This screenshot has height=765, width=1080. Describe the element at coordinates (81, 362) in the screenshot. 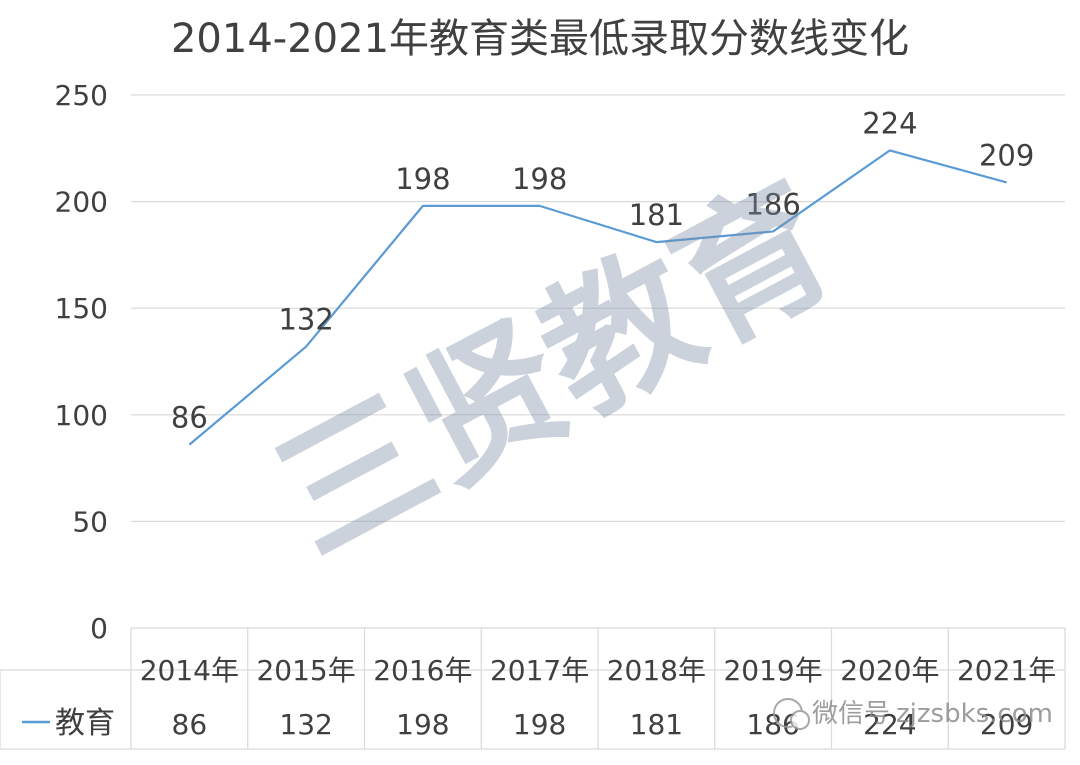

I see `y-axis-tick-labels: 0 50 100 150 200 250` at that location.